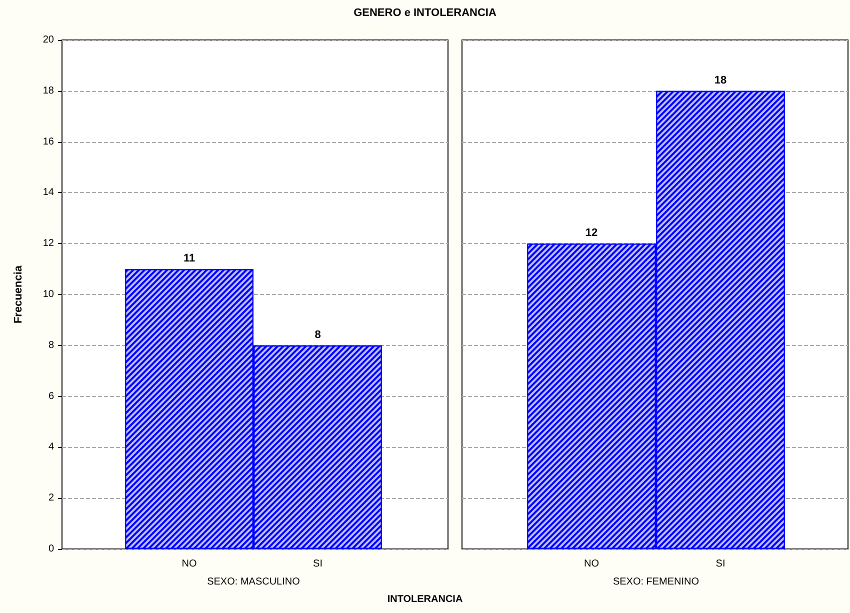 The height and width of the screenshot is (613, 850). Describe the element at coordinates (317, 334) in the screenshot. I see `data-label: 8` at that location.